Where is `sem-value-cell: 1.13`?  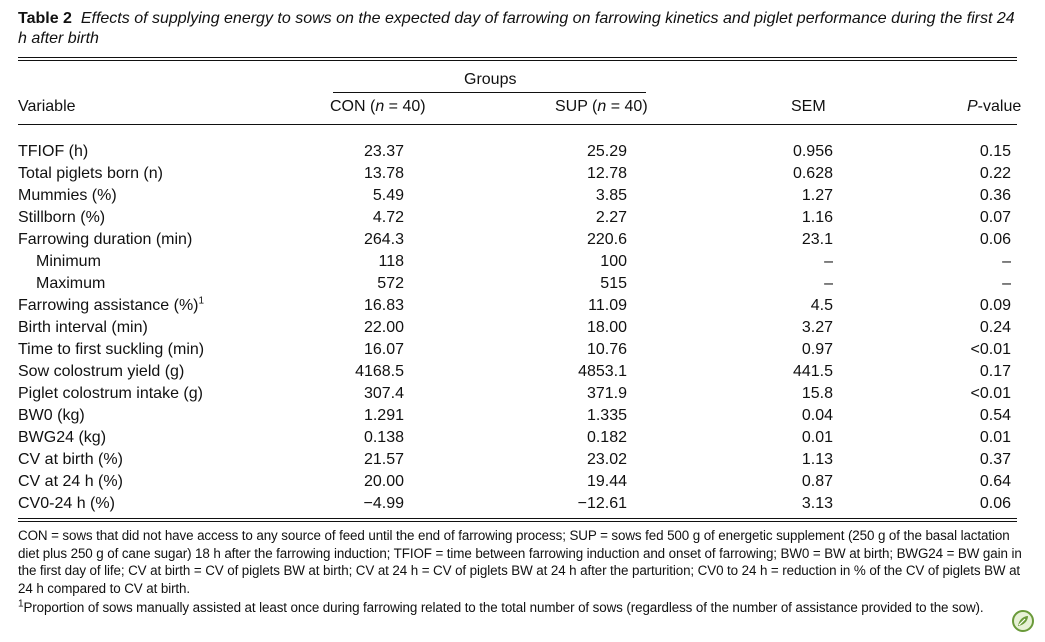
sem-value-cell: 1.13 is located at coordinates (817, 459).